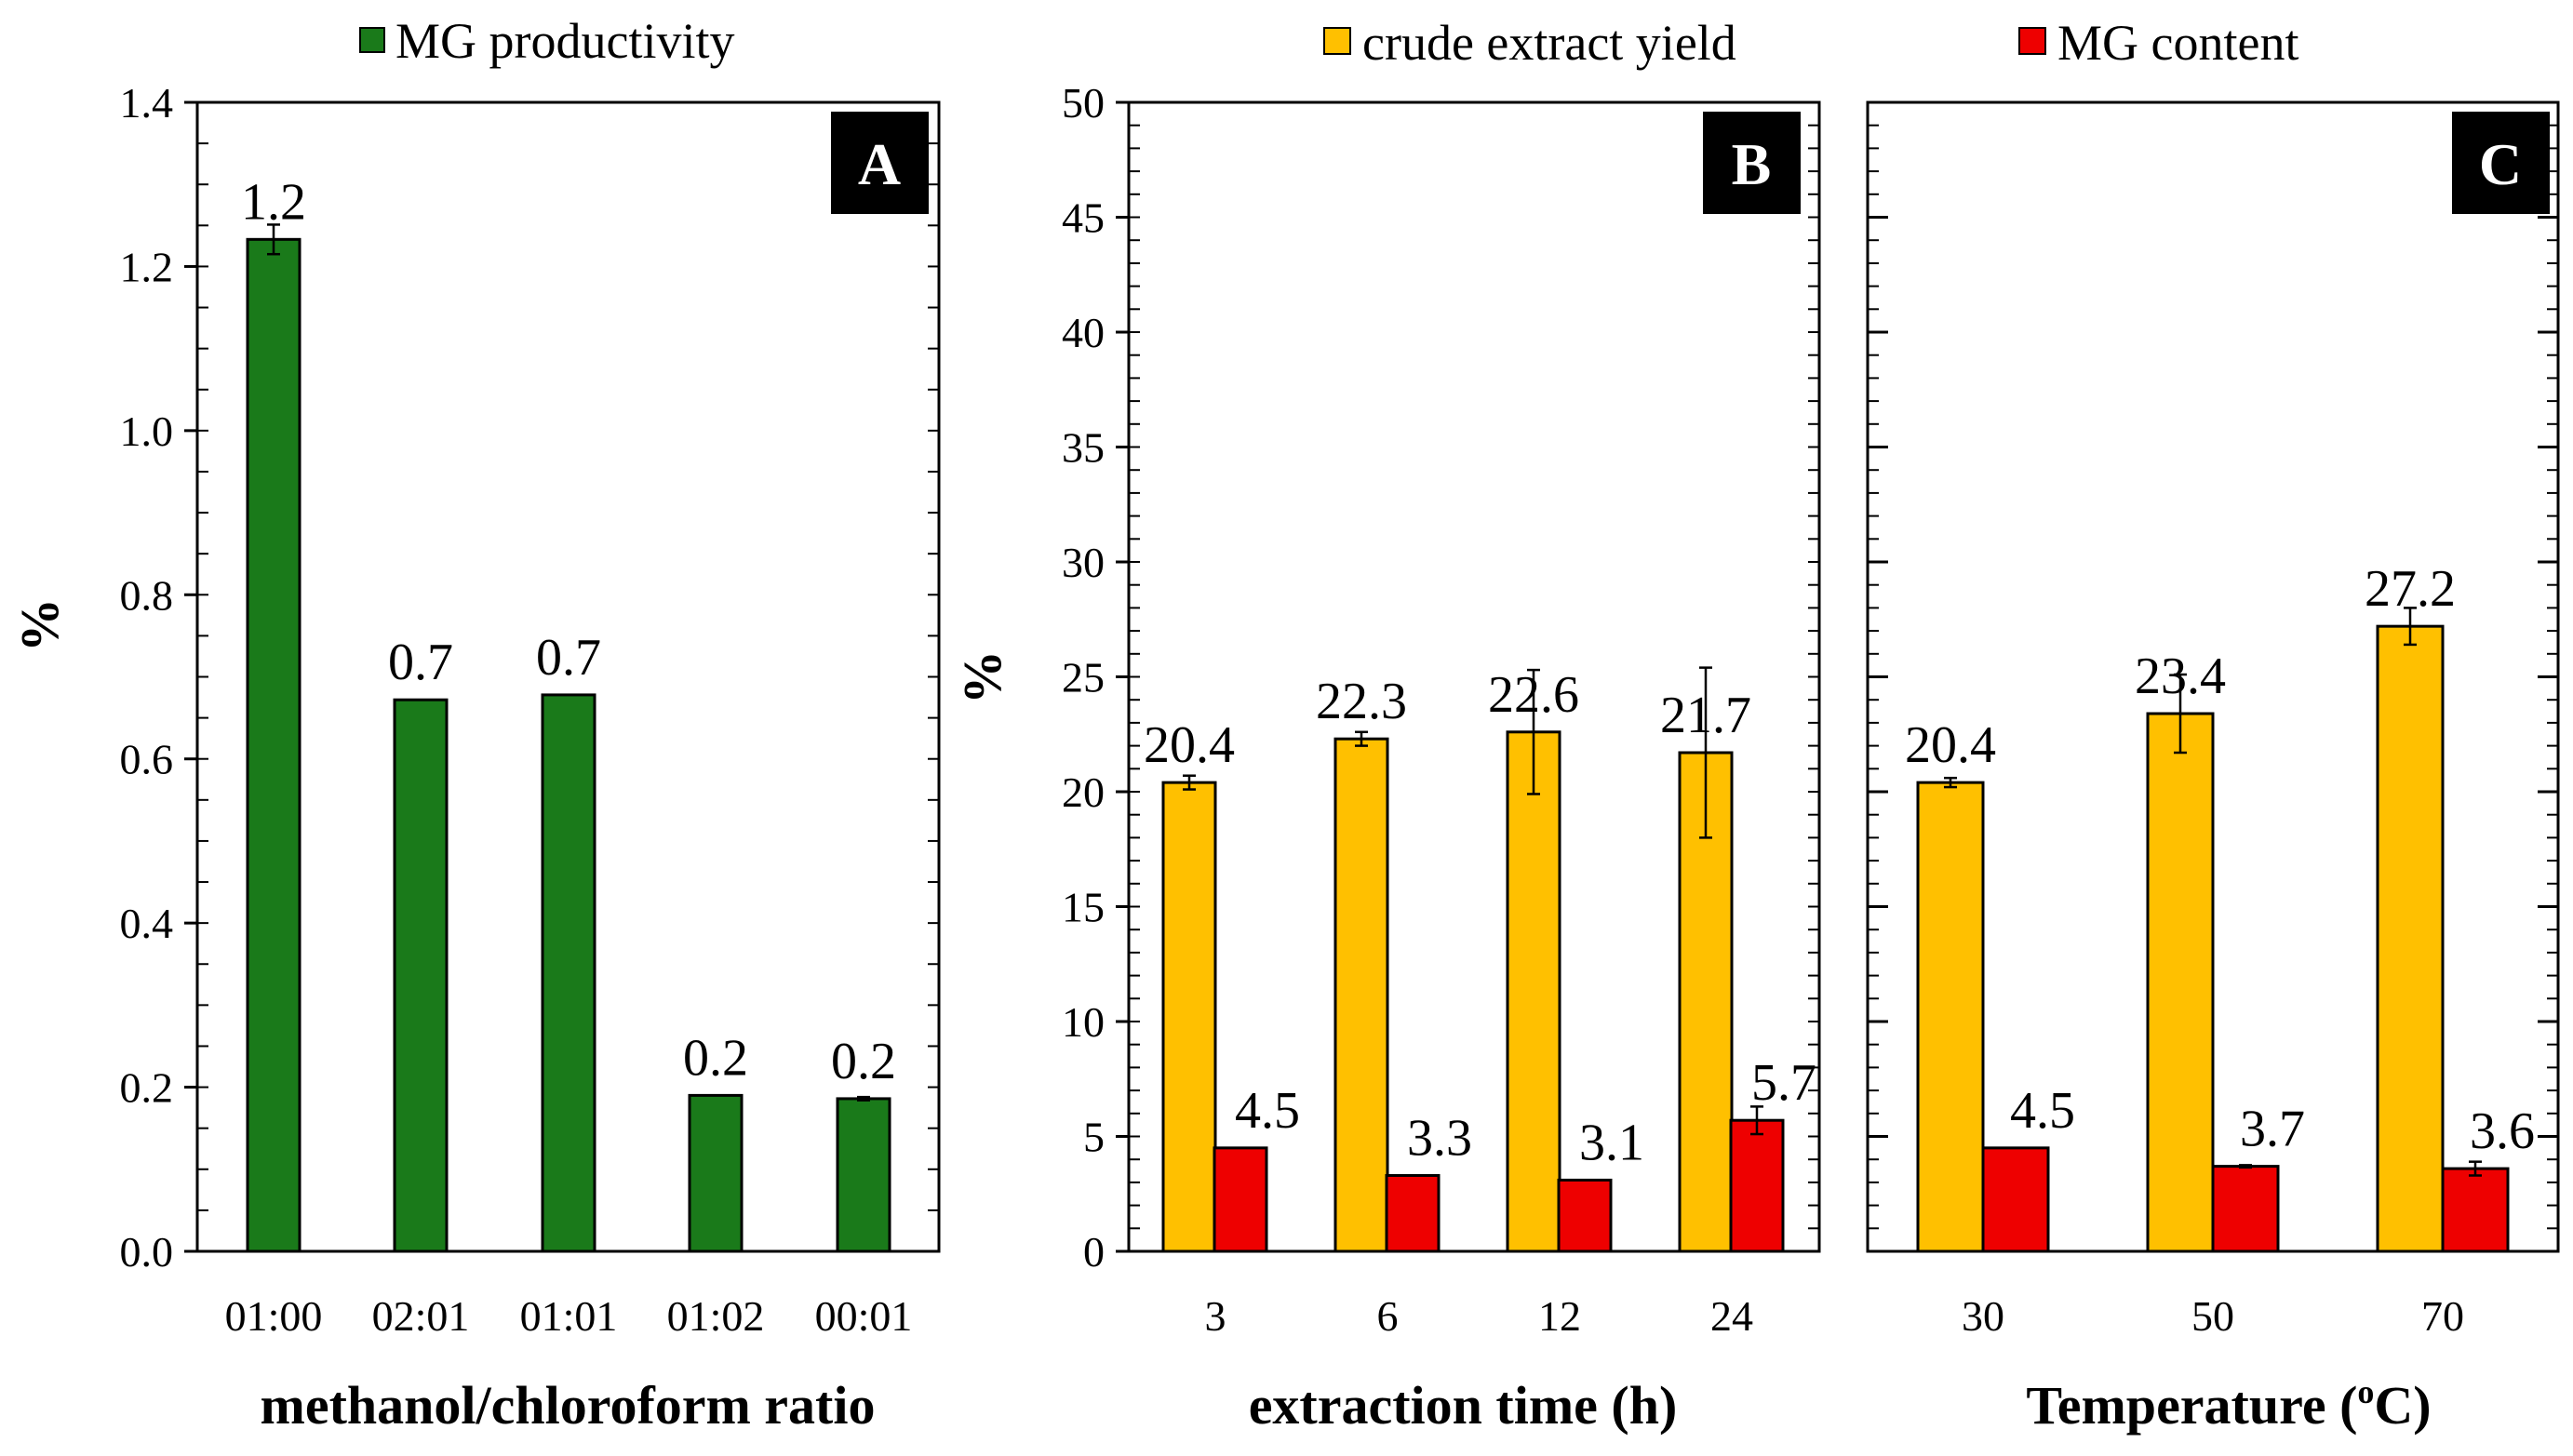 The height and width of the screenshot is (1456, 2573). I want to click on panel-letter-b: B, so click(1752, 164).